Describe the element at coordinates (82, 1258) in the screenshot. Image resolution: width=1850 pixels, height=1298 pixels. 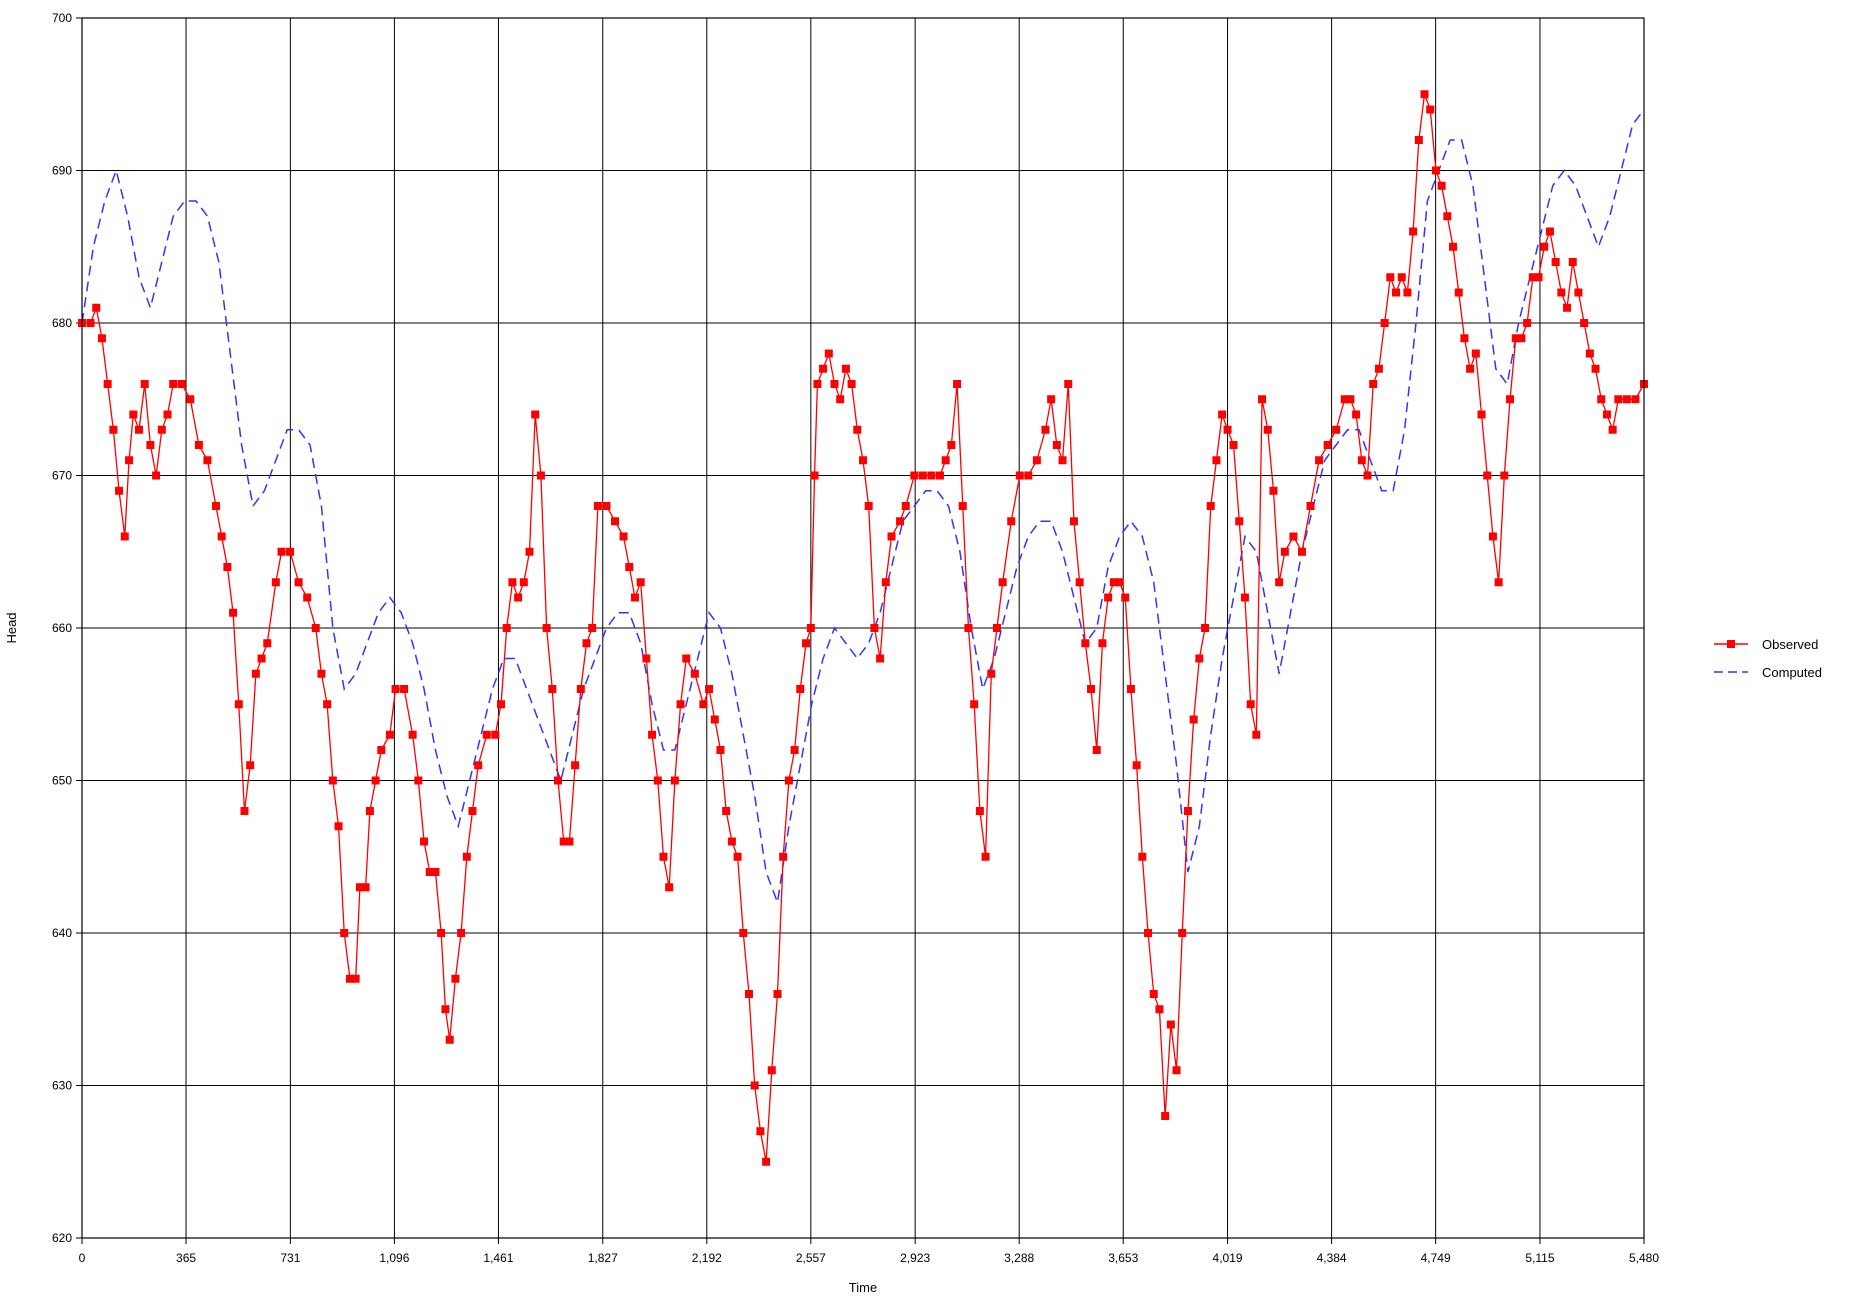
I see `x-tick-label: 0` at that location.